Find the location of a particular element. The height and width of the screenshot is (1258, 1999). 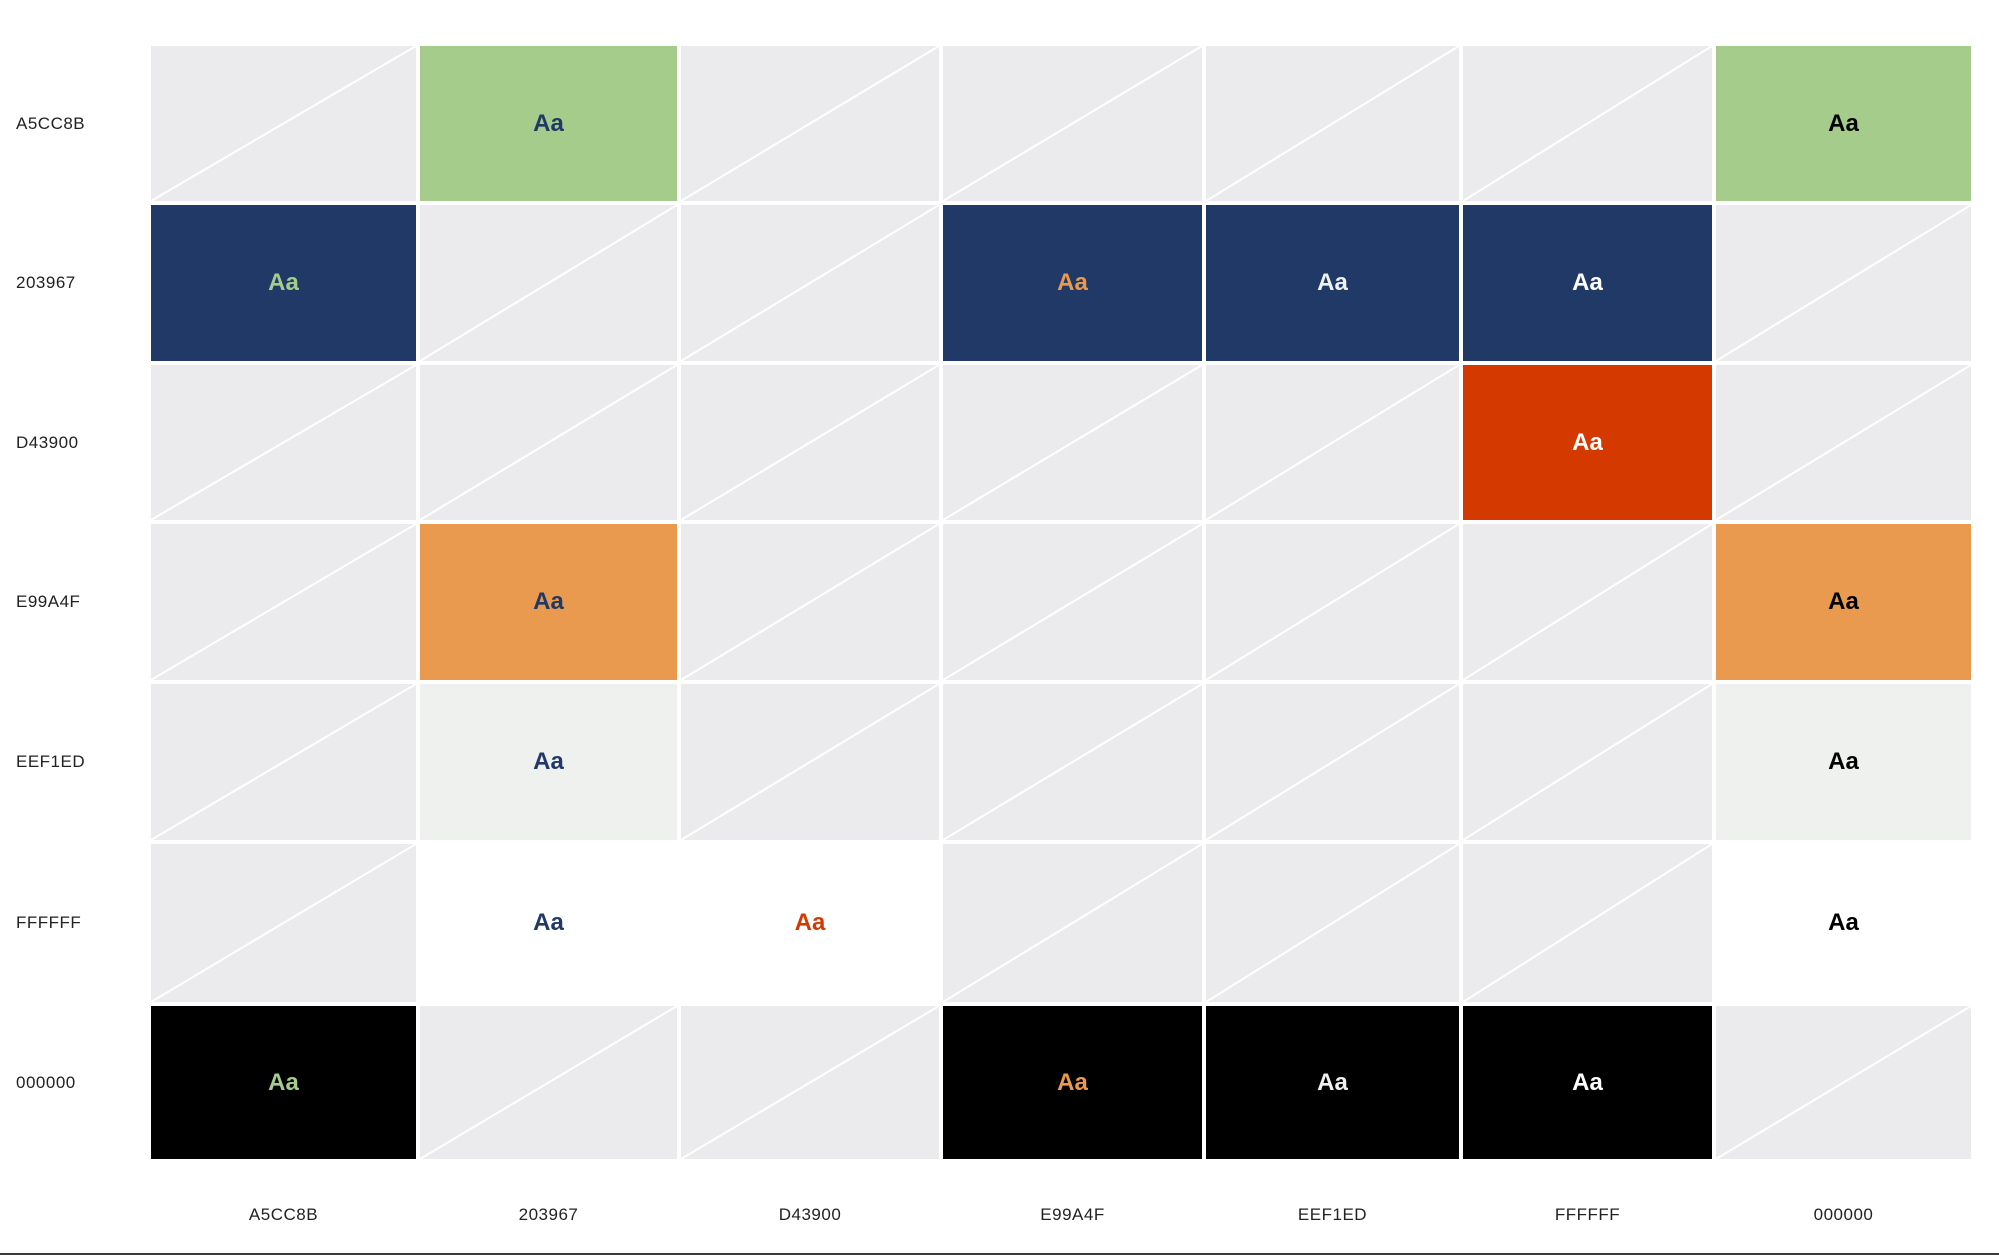

column-label: 000000 is located at coordinates (1843, 1214).